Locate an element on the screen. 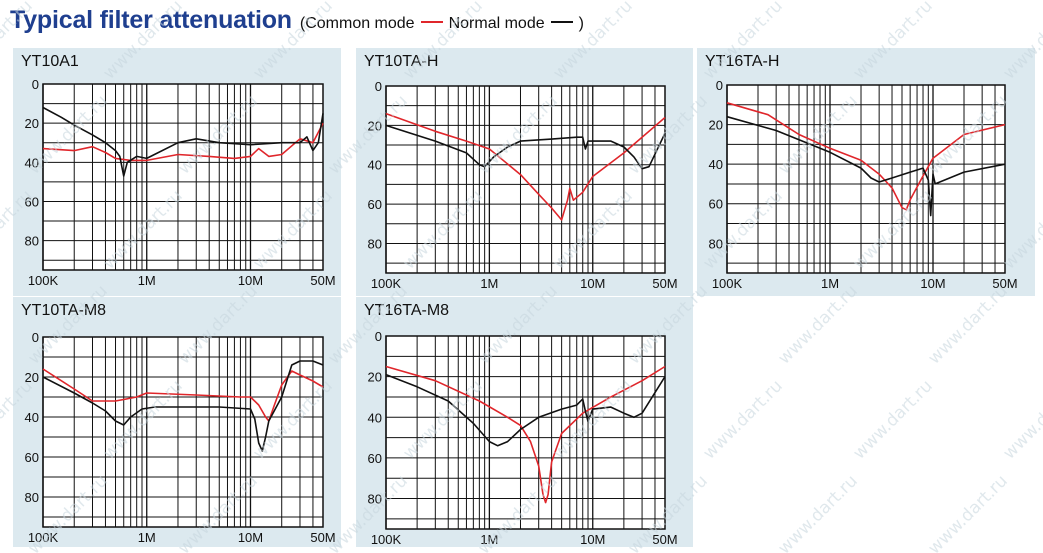 The image size is (1043, 553). legend-suffix: ) is located at coordinates (581, 23).